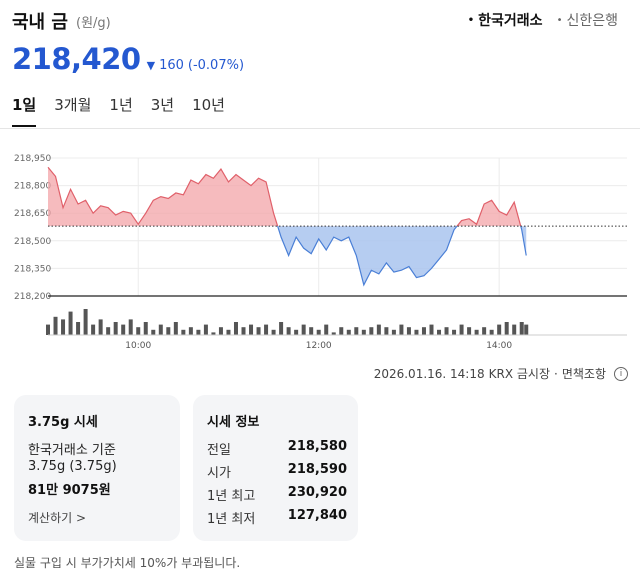 This screenshot has height=581, width=640. I want to click on amount-value: 81만 9075원, so click(69, 490).